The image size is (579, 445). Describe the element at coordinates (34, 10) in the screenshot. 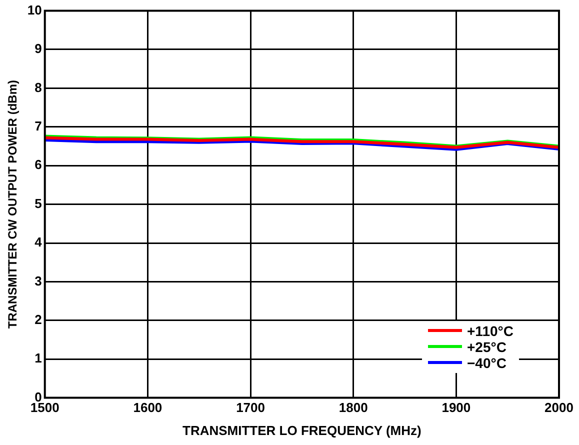

I see `y-tick-label: 10` at that location.